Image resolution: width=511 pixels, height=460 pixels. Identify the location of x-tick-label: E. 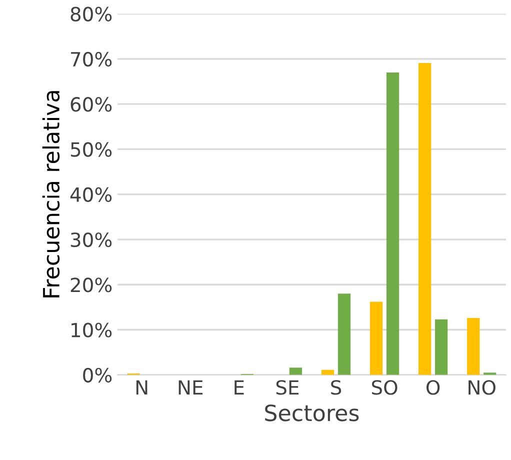
(239, 387).